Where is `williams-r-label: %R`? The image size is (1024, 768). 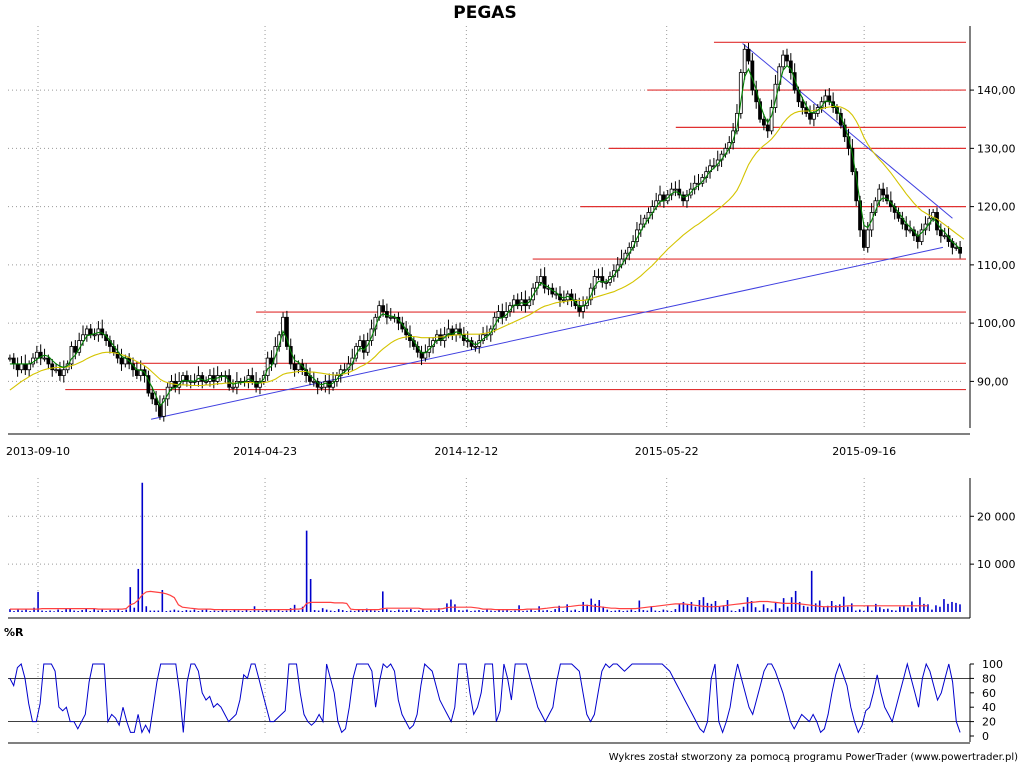
williams-r-label: %R is located at coordinates (14, 632).